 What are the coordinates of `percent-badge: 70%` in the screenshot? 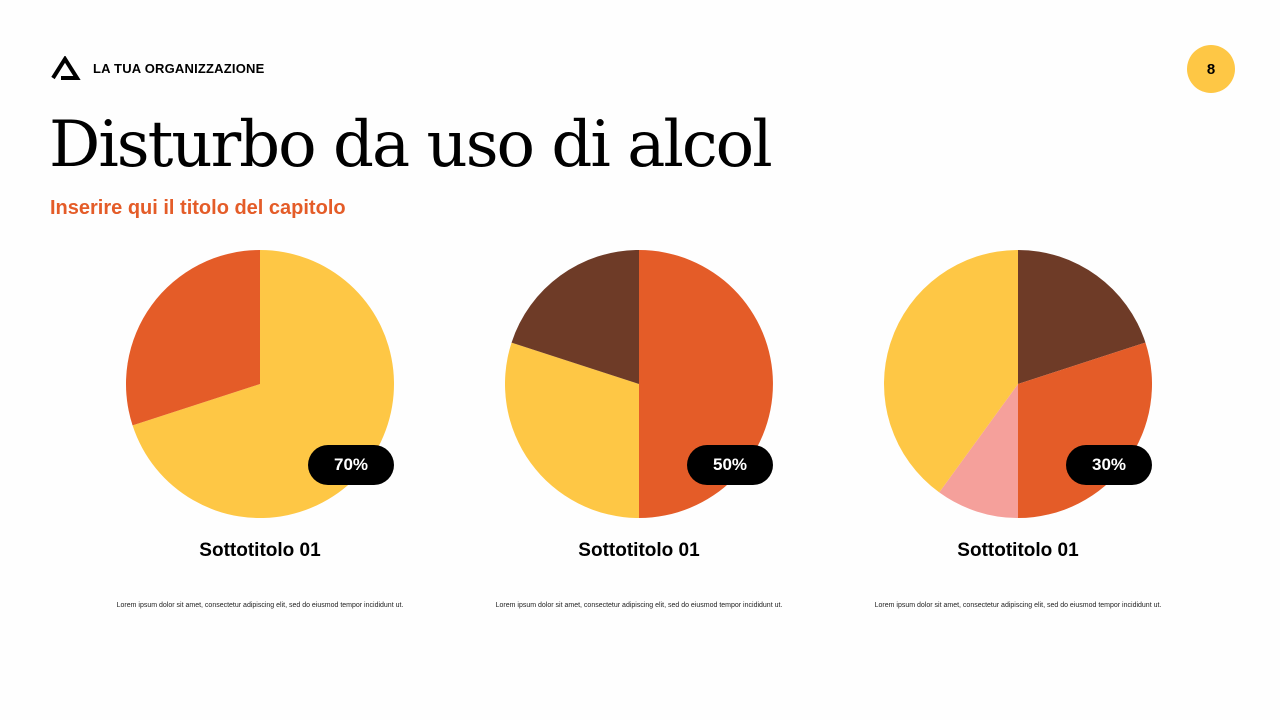 It's located at (351, 465).